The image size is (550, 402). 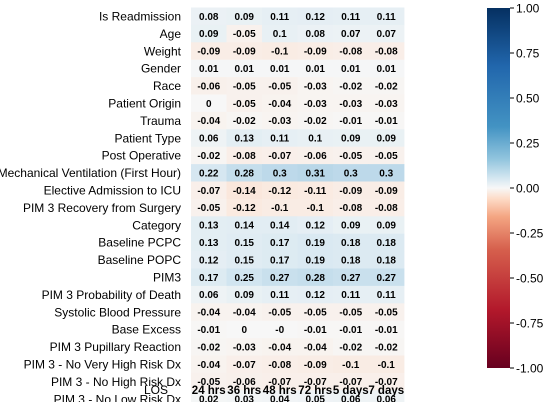 I want to click on colorbar-gradient, so click(x=498, y=188).